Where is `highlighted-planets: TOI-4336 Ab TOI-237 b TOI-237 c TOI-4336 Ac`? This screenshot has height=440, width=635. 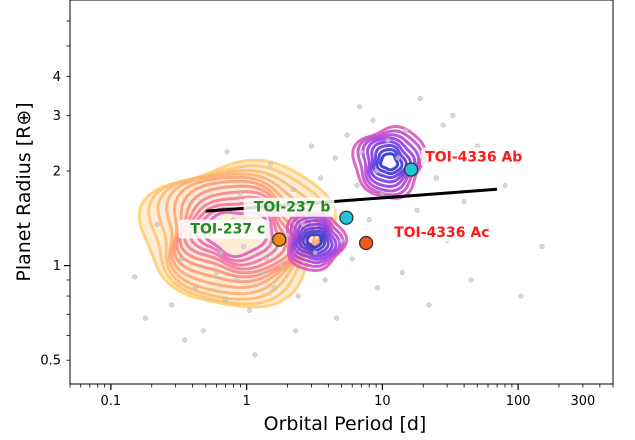 highlighted-planets: TOI-4336 Ab TOI-237 b TOI-237 c TOI-4336 Ac is located at coordinates (354, 199).